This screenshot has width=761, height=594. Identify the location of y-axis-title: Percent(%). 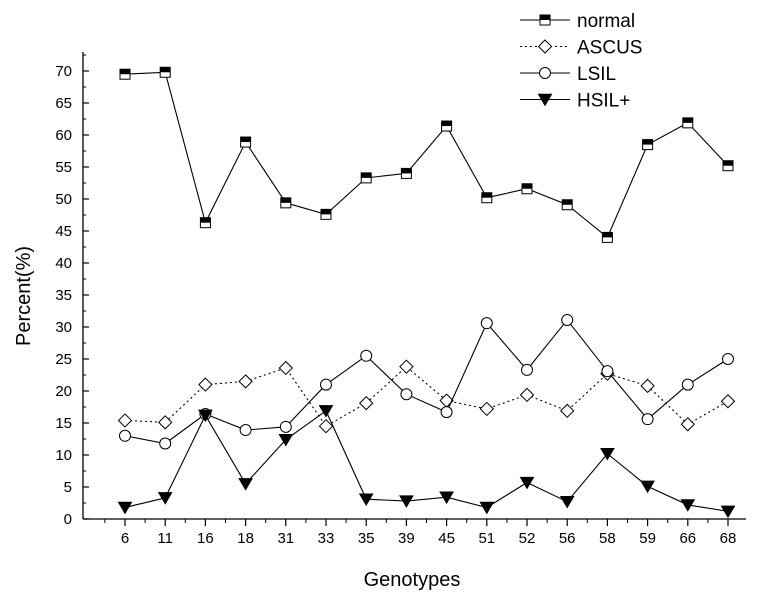
(24, 296).